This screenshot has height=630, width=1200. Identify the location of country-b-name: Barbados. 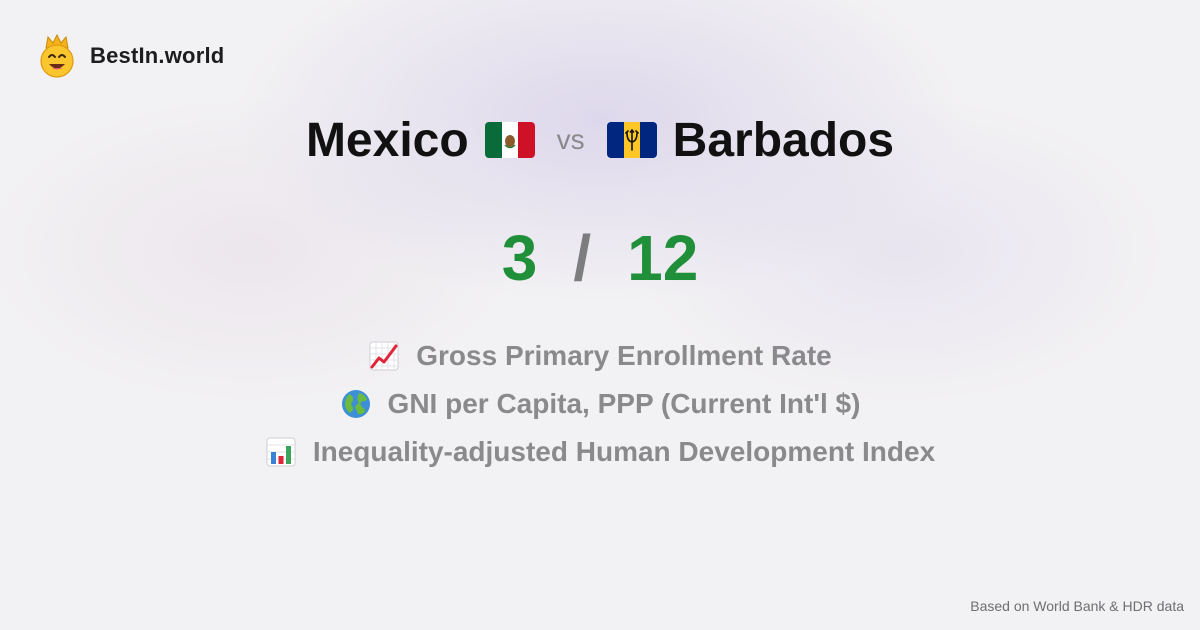
(783, 140).